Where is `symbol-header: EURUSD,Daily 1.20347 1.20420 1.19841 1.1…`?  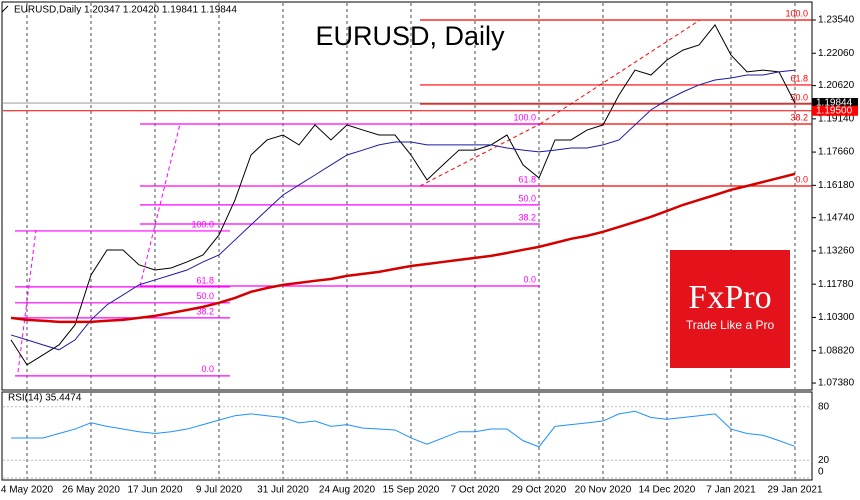 symbol-header: EURUSD,Daily 1.20347 1.20420 1.19841 1.1… is located at coordinates (125, 10).